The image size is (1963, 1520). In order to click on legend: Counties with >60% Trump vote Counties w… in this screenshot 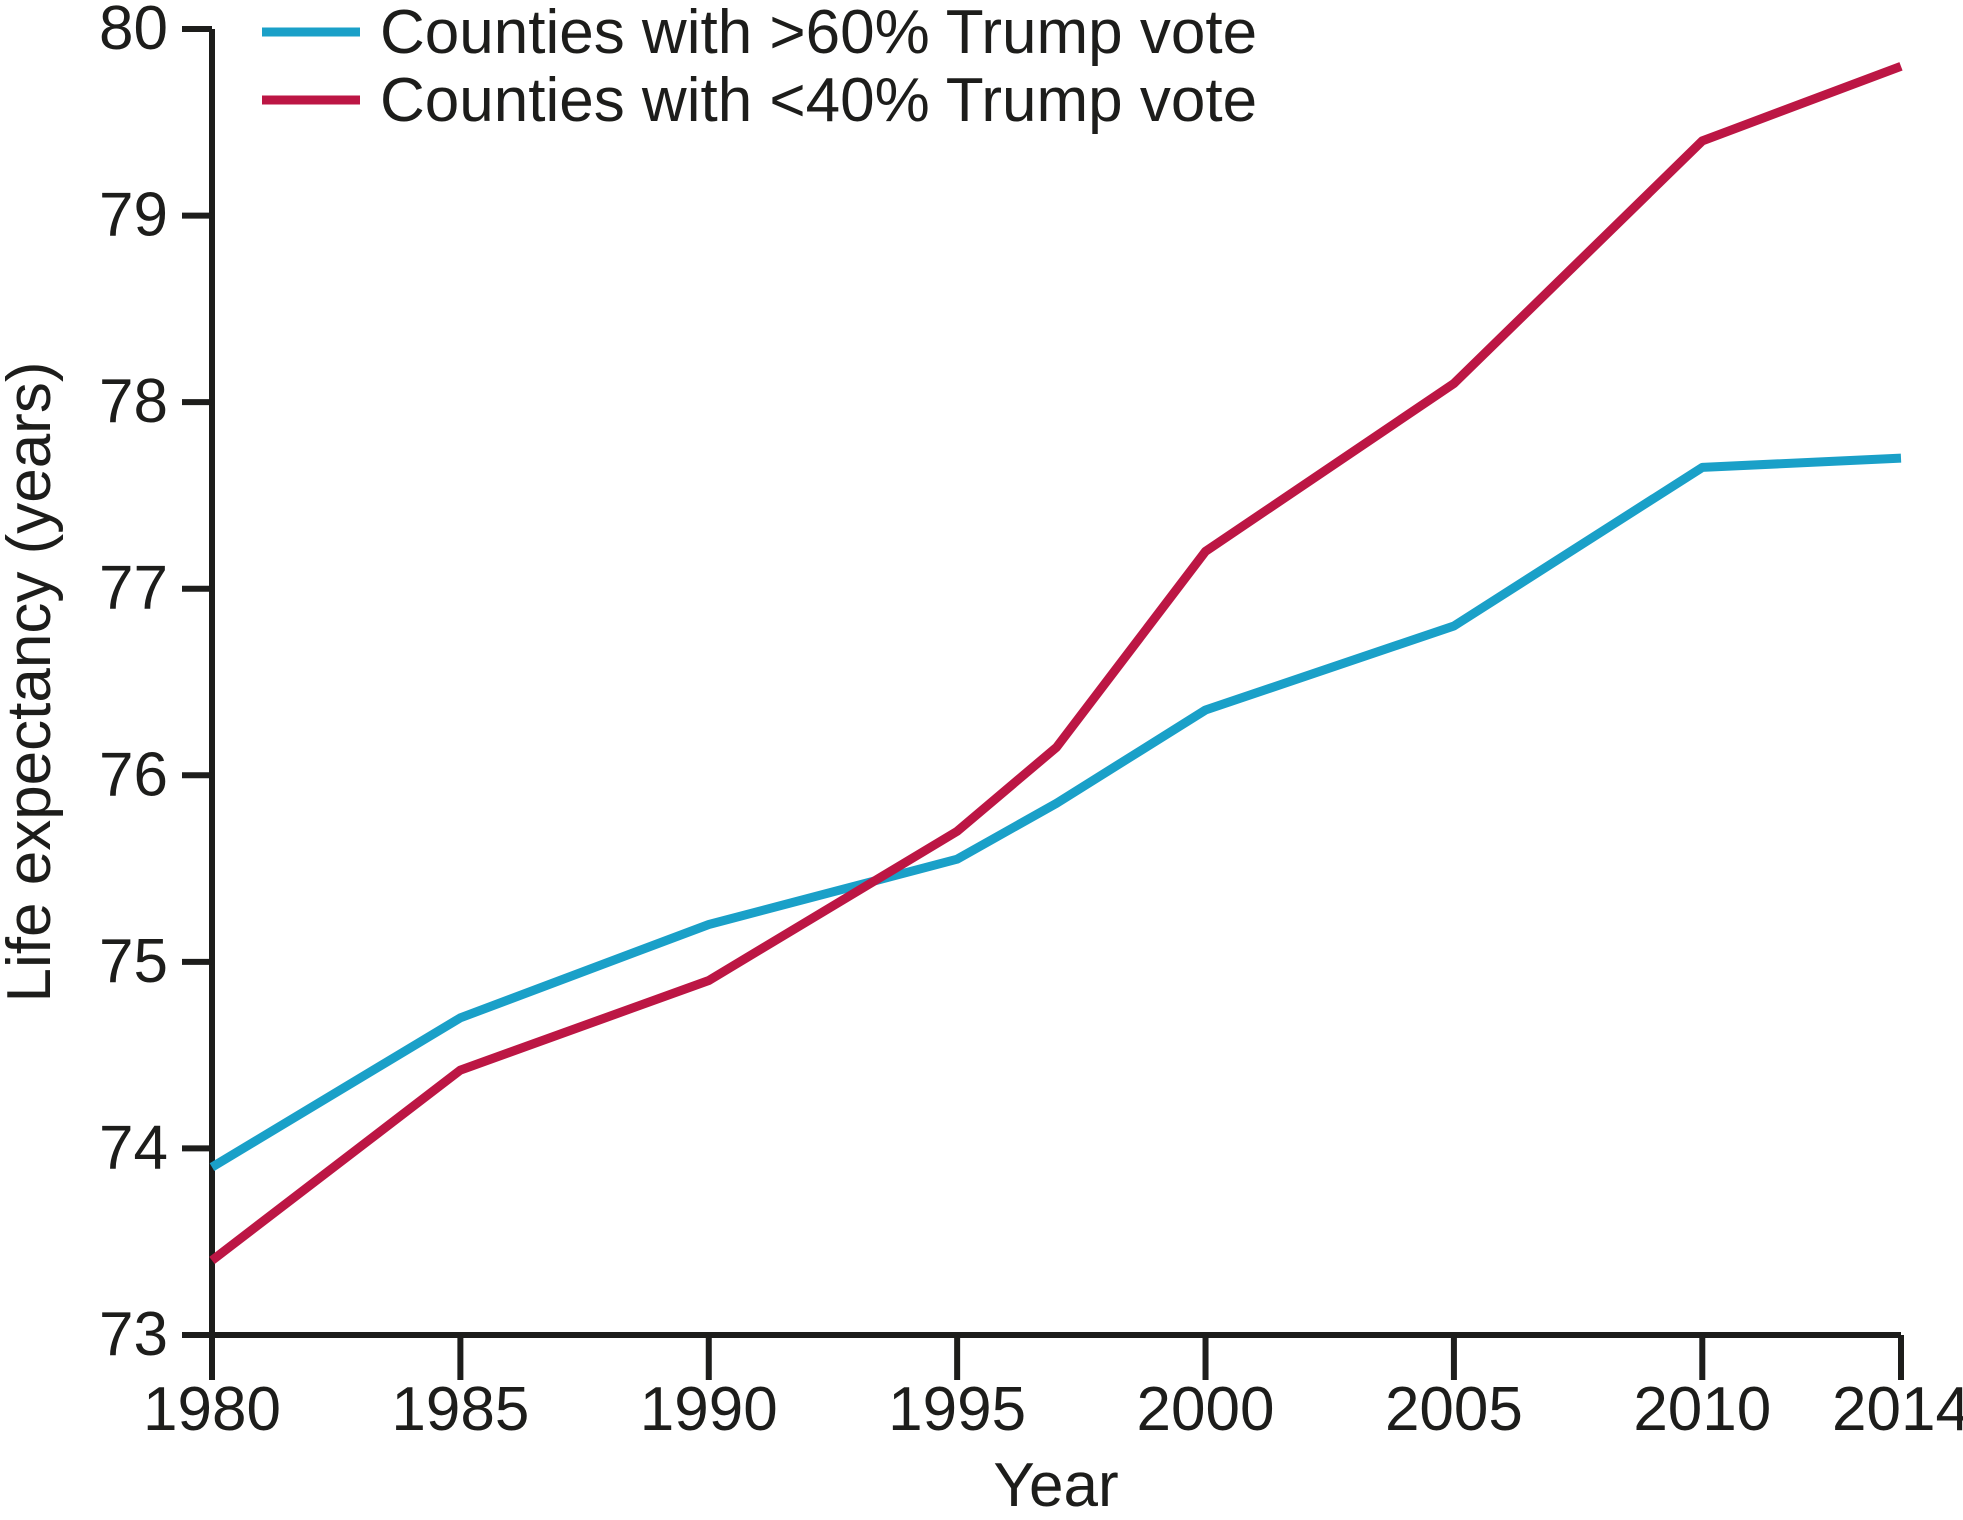, I will do `click(759, 67)`.